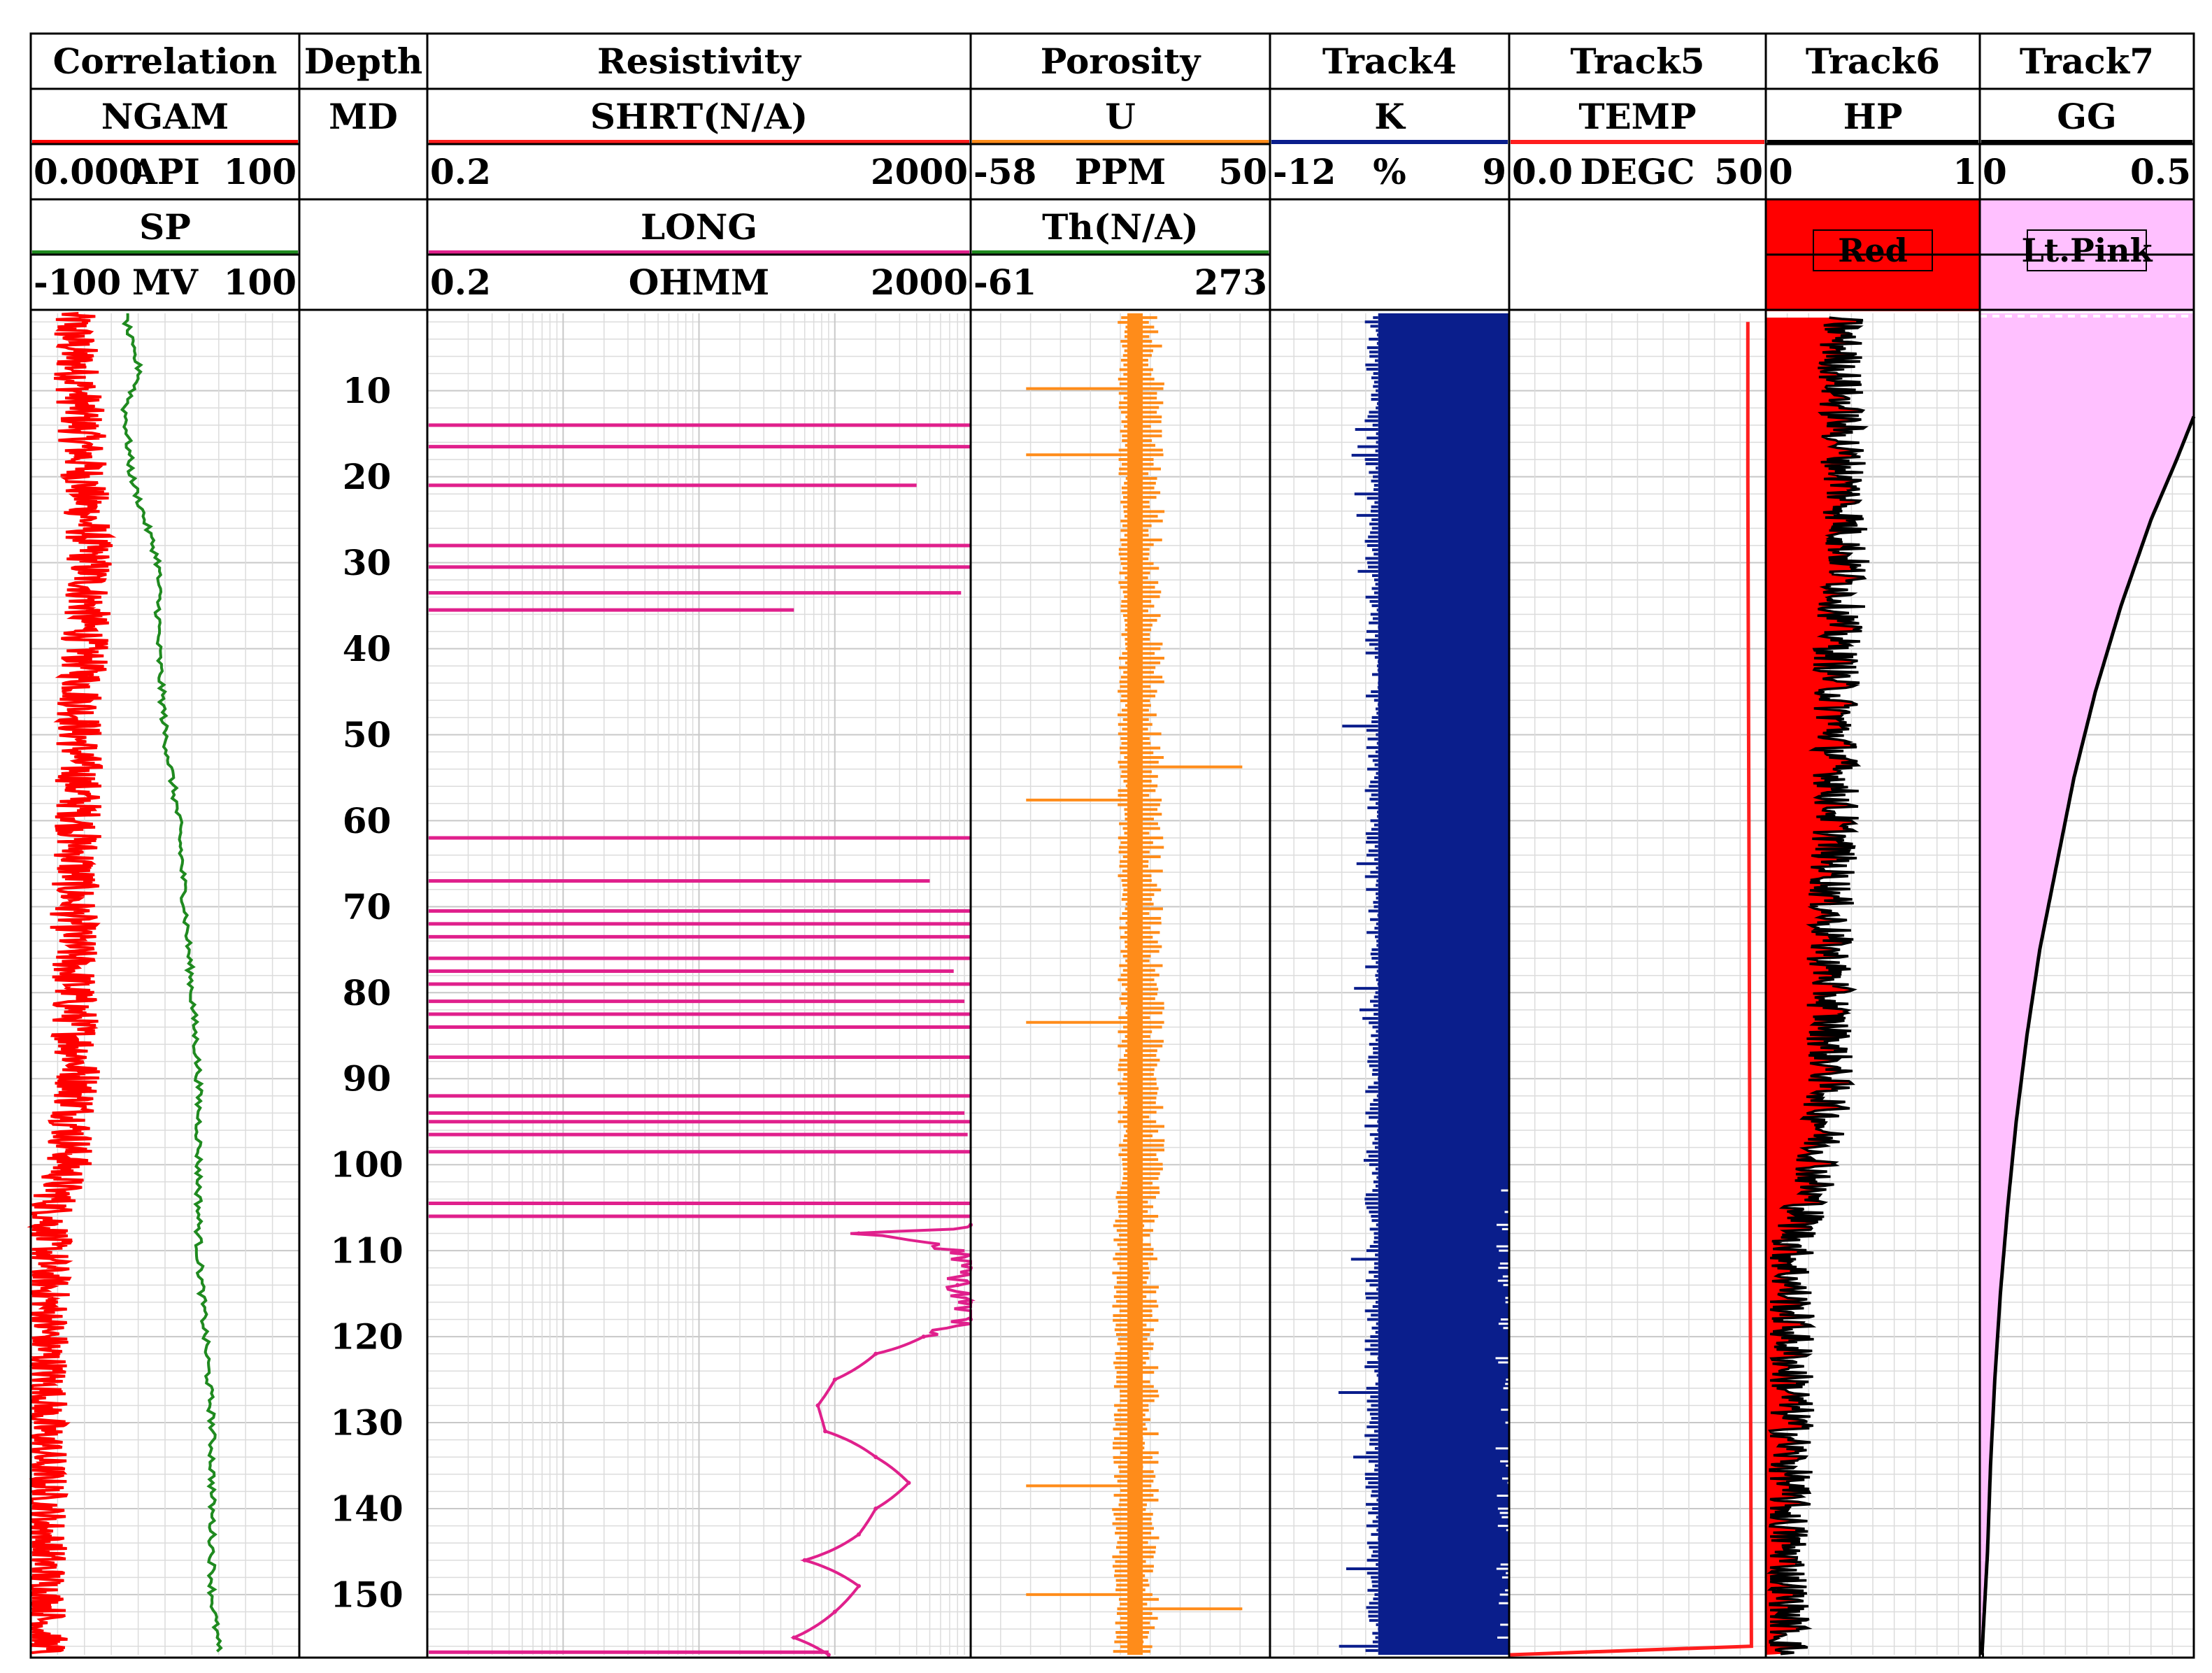 This screenshot has height=1673, width=2212. I want to click on u-core, so click(1135, 984).